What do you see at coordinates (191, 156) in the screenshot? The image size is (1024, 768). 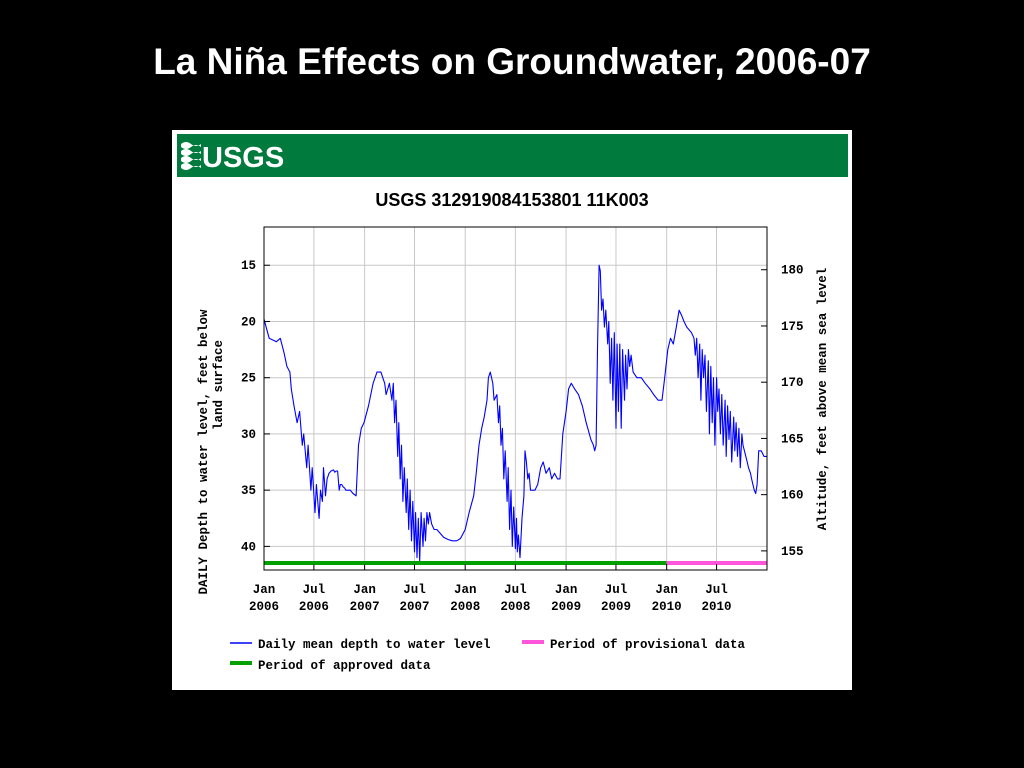 I see `usgs-logo-wave-icon` at bounding box center [191, 156].